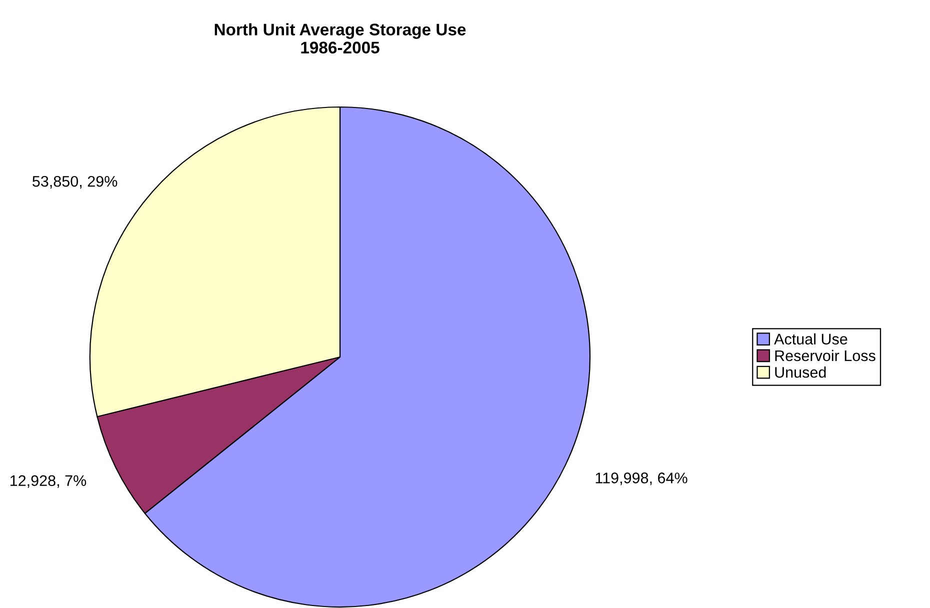 The width and height of the screenshot is (930, 608). Describe the element at coordinates (825, 356) in the screenshot. I see `legend-label: Reservoir Loss` at that location.